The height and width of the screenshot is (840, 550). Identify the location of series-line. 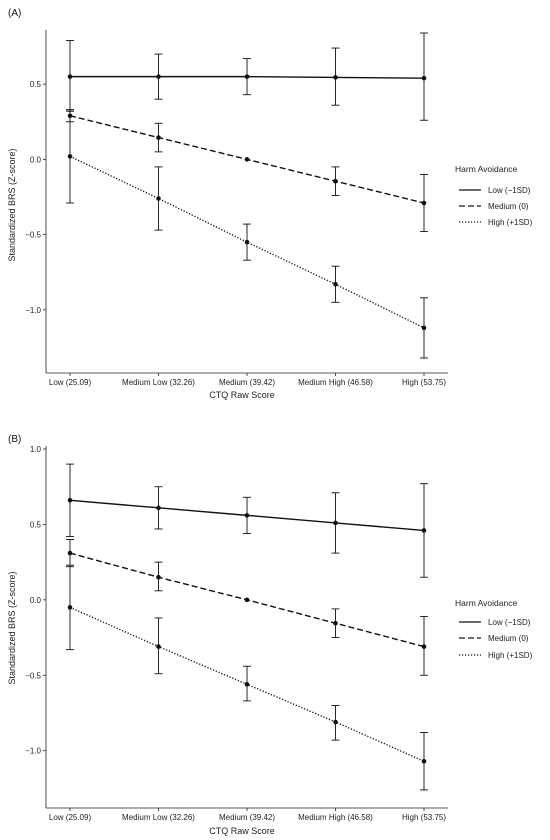
(247, 242).